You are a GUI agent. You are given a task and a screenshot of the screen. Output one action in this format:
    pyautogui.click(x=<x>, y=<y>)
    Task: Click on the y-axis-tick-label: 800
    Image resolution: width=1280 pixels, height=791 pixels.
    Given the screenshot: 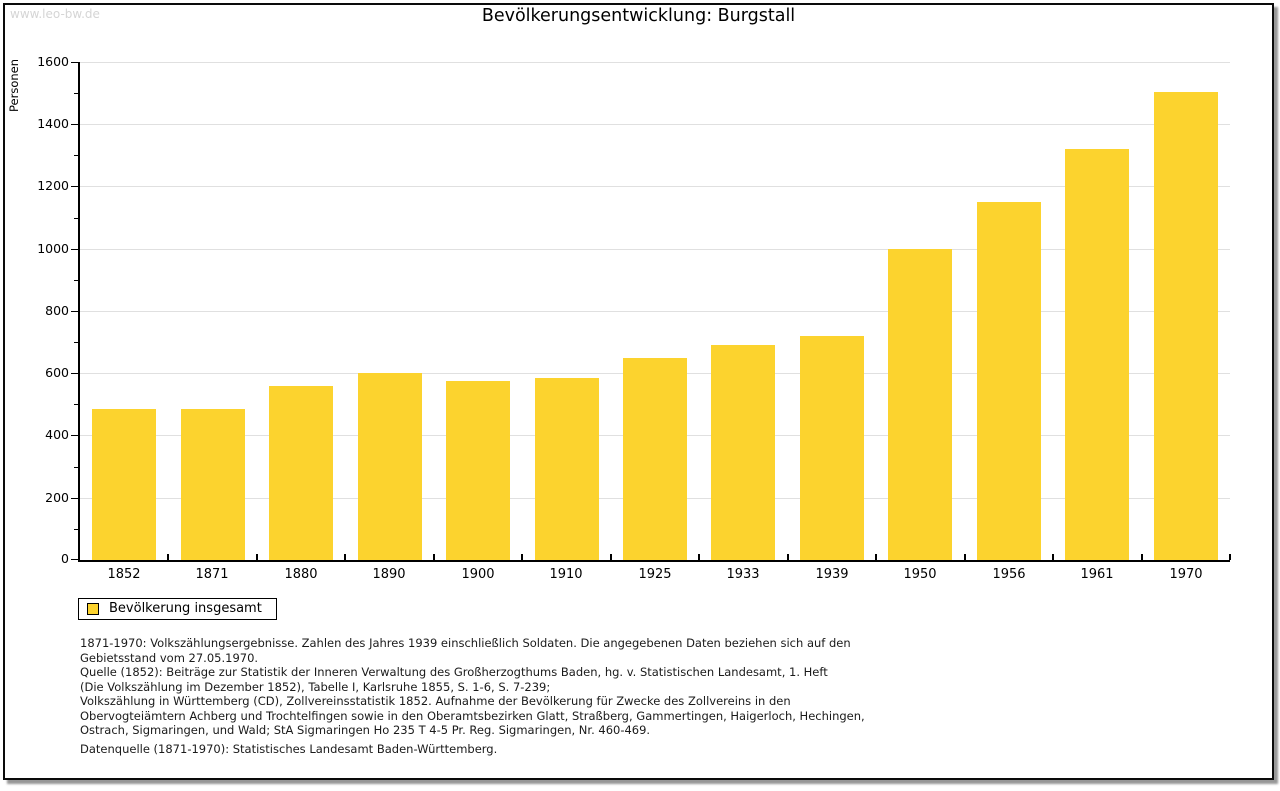 What is the action you would take?
    pyautogui.click(x=57, y=310)
    